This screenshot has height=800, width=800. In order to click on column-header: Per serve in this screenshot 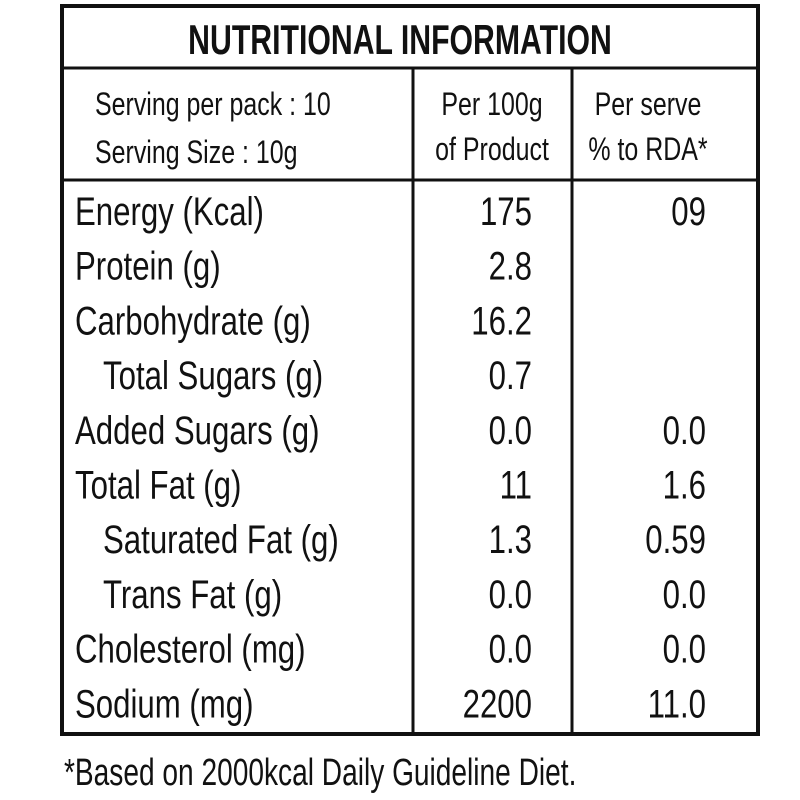, I will do `click(648, 105)`.